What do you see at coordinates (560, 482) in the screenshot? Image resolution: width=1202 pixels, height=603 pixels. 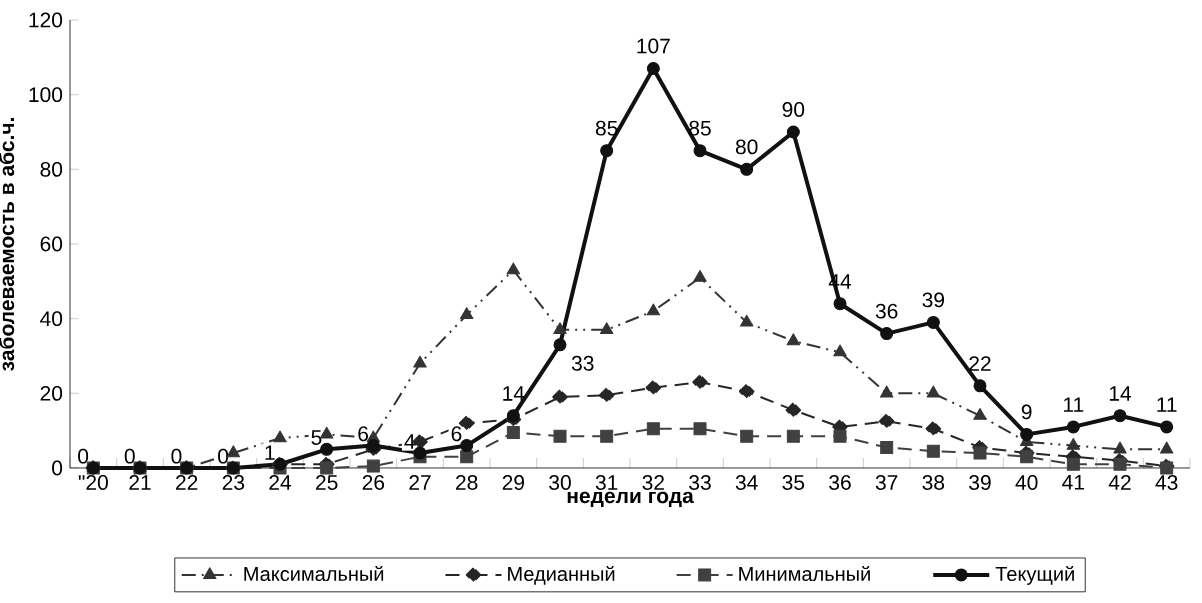 I see `x-tick-label: 30` at bounding box center [560, 482].